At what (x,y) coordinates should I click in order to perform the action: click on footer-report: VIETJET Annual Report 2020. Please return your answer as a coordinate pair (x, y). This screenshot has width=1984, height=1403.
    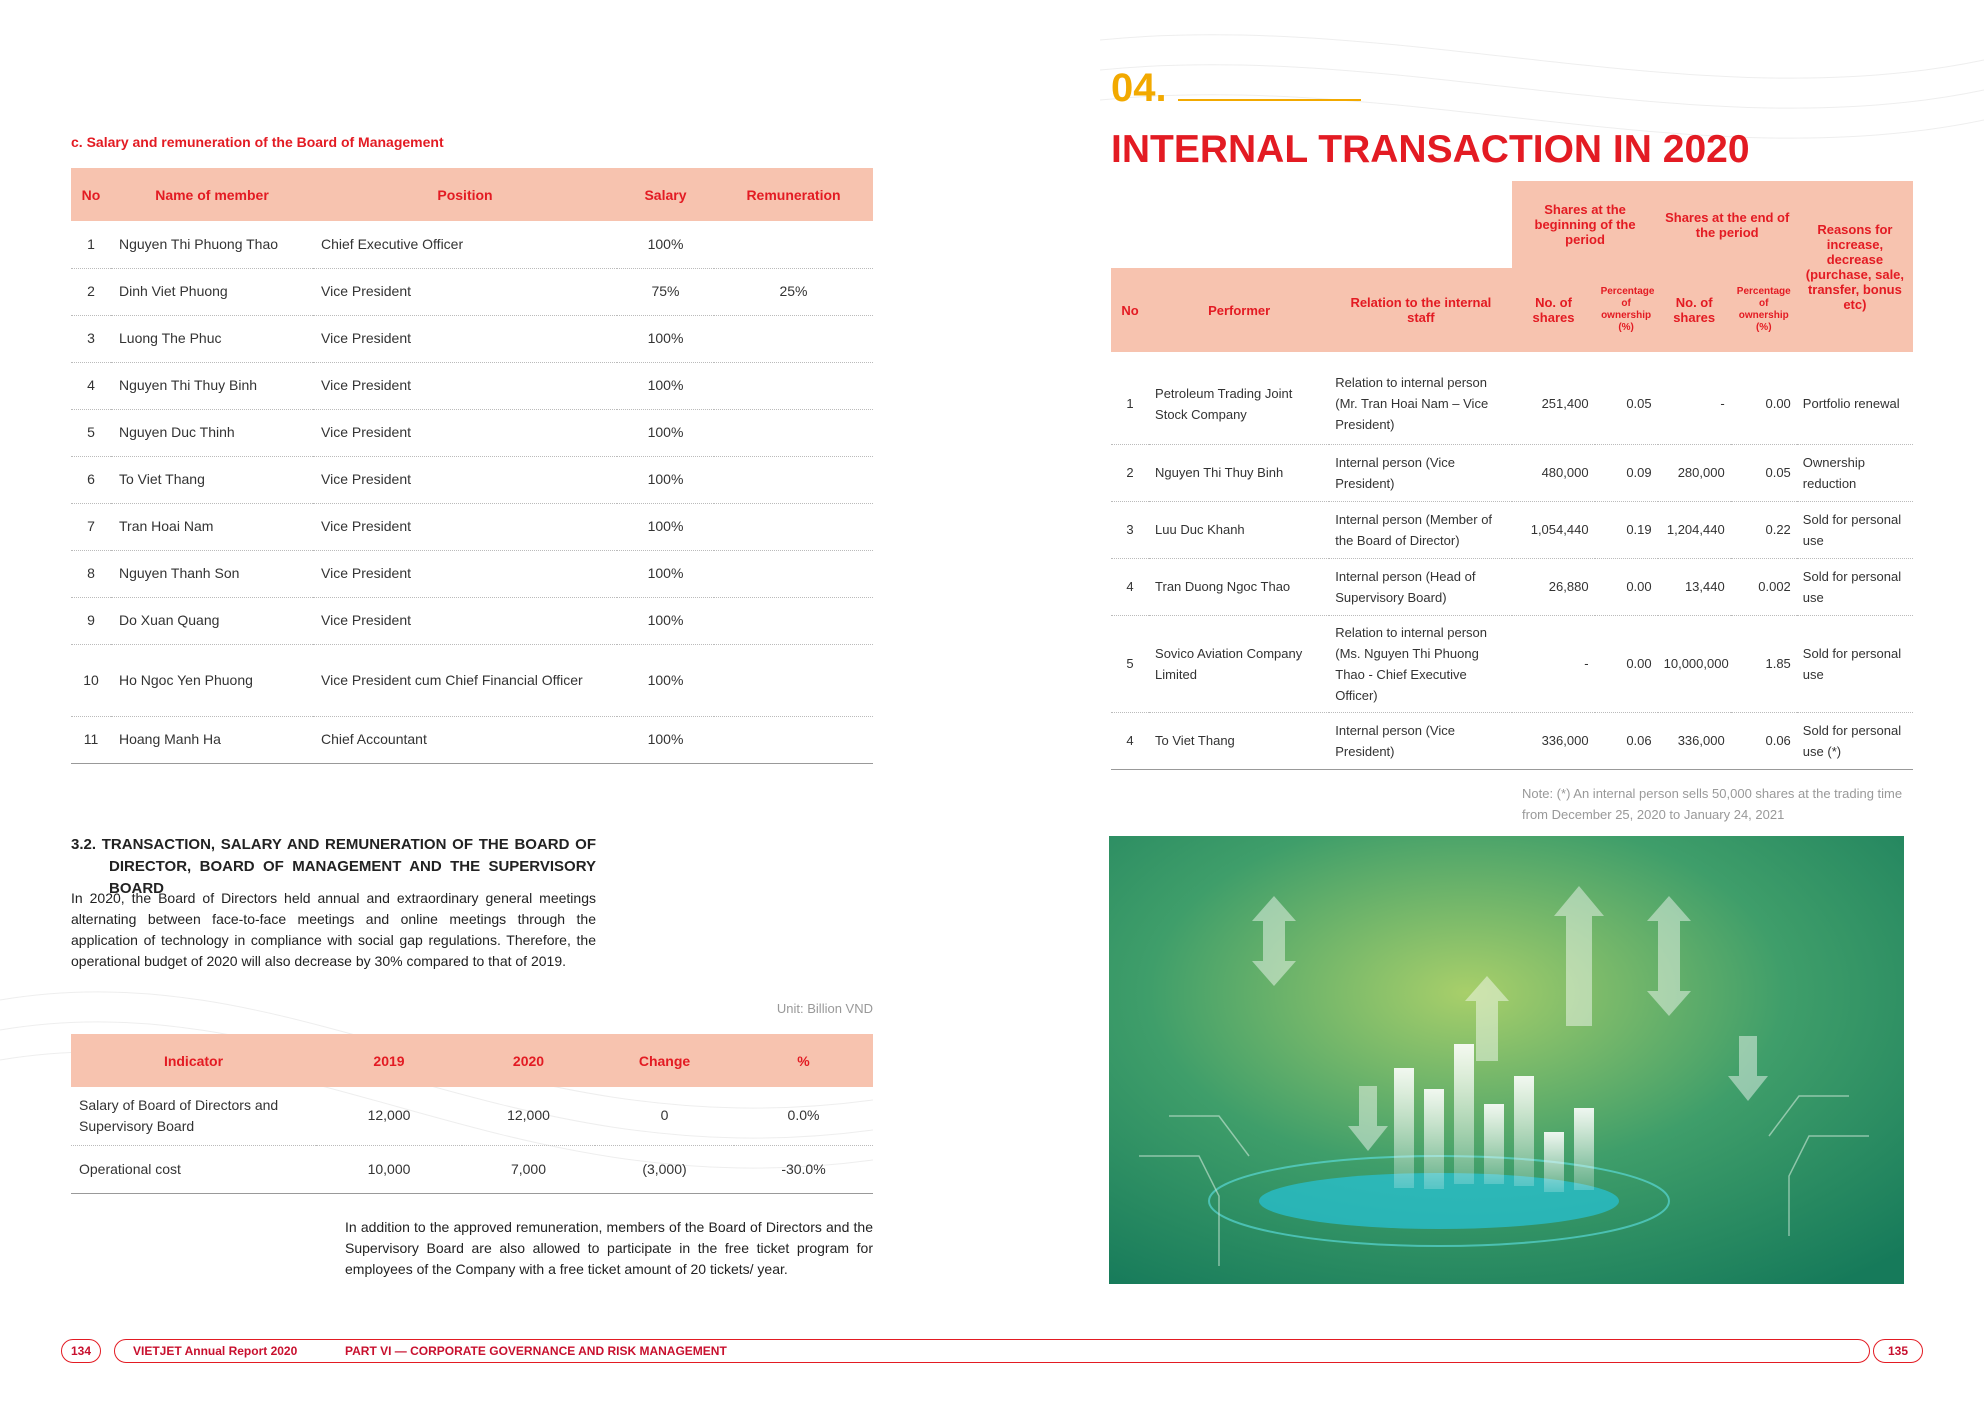
    Looking at the image, I should click on (215, 1351).